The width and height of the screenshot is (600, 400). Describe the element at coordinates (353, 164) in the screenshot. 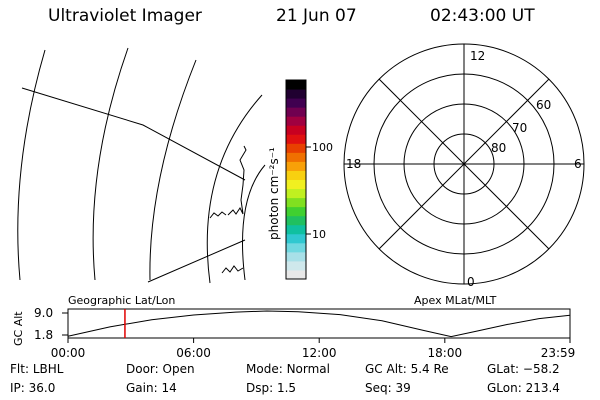

I see `mlt-label-left: 18` at that location.